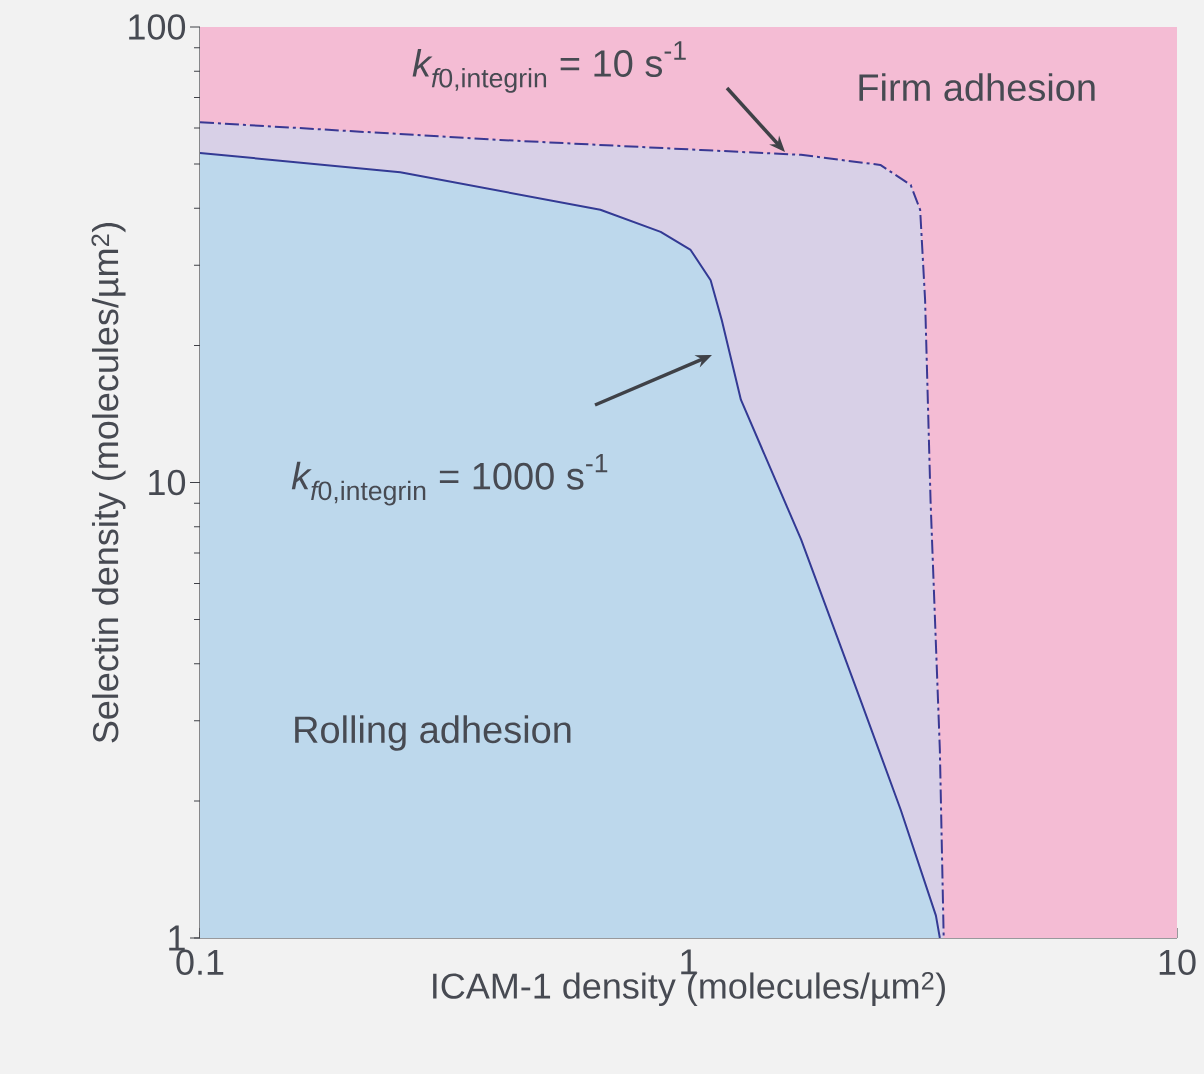 The width and height of the screenshot is (1204, 1074). I want to click on y-tick-label: 1, so click(177, 938).